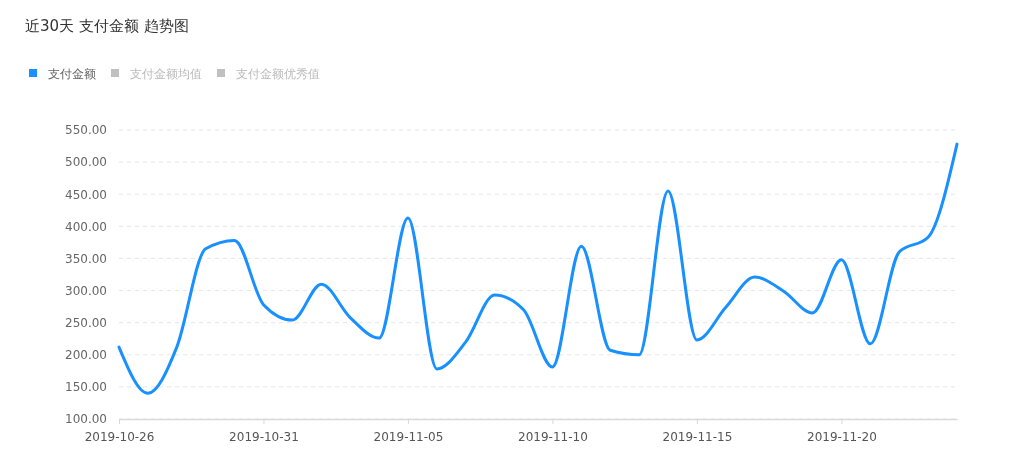 This screenshot has height=464, width=1009. What do you see at coordinates (408, 436) in the screenshot?
I see `x-tick-label: 2019-11-05` at bounding box center [408, 436].